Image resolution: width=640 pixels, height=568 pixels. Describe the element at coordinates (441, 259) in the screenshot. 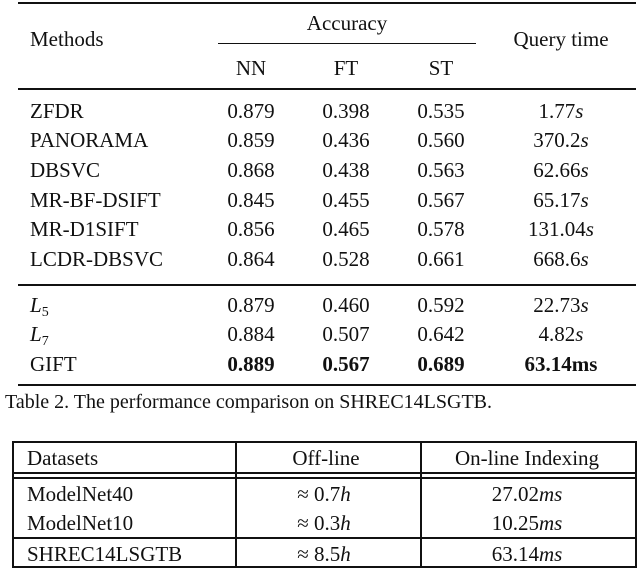

I see `st-value: 0.661` at that location.